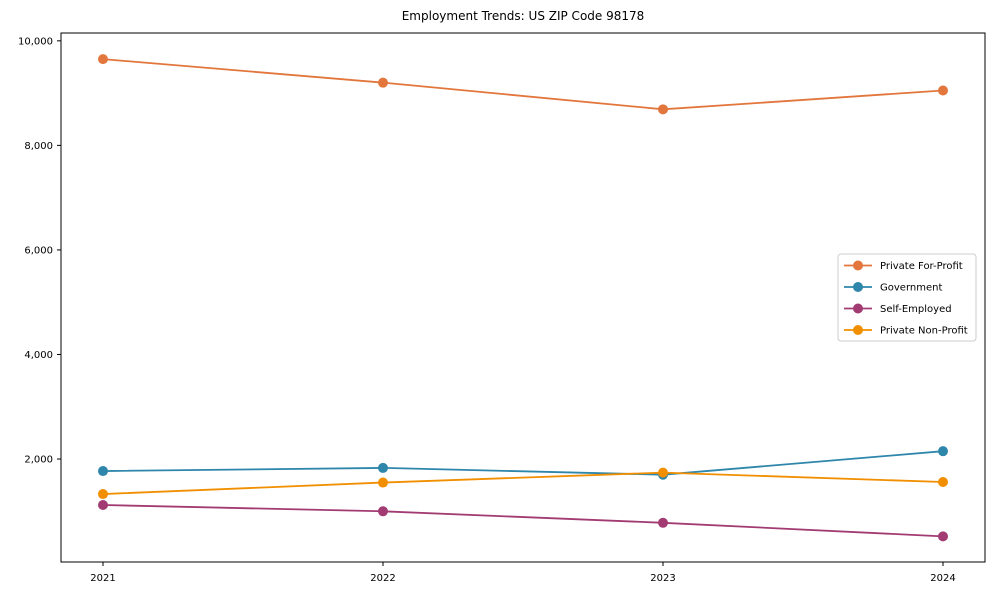  I want to click on legend-marker-private-non-profit, so click(858, 330).